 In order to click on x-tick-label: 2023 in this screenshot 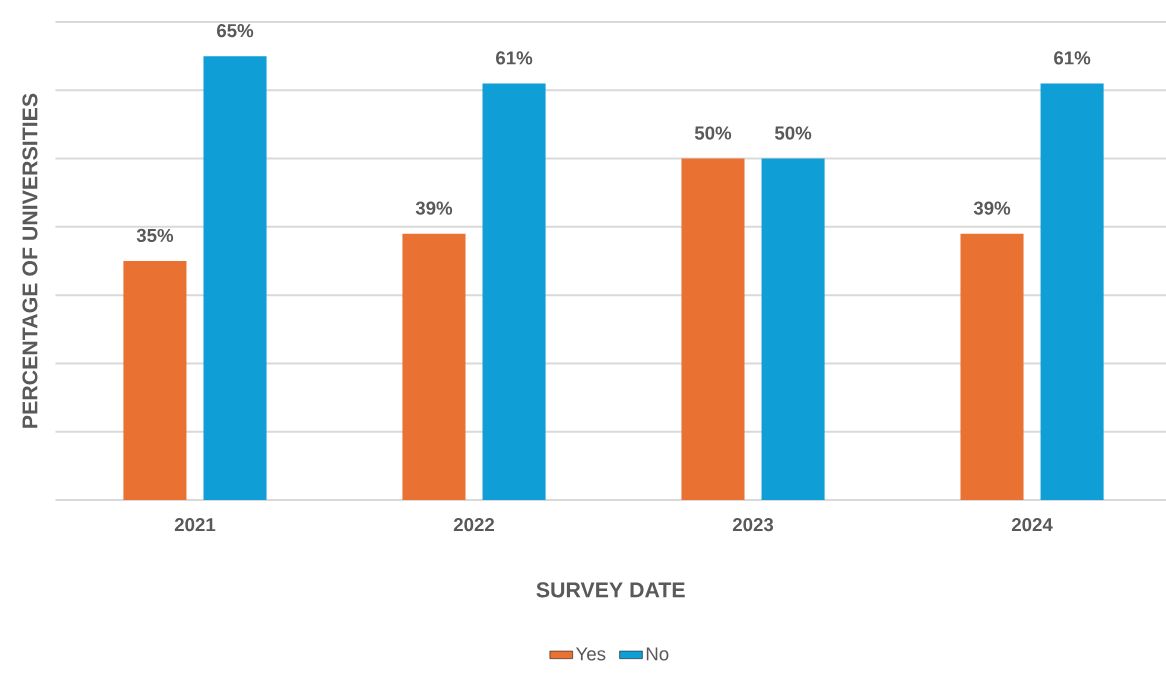, I will do `click(753, 525)`.